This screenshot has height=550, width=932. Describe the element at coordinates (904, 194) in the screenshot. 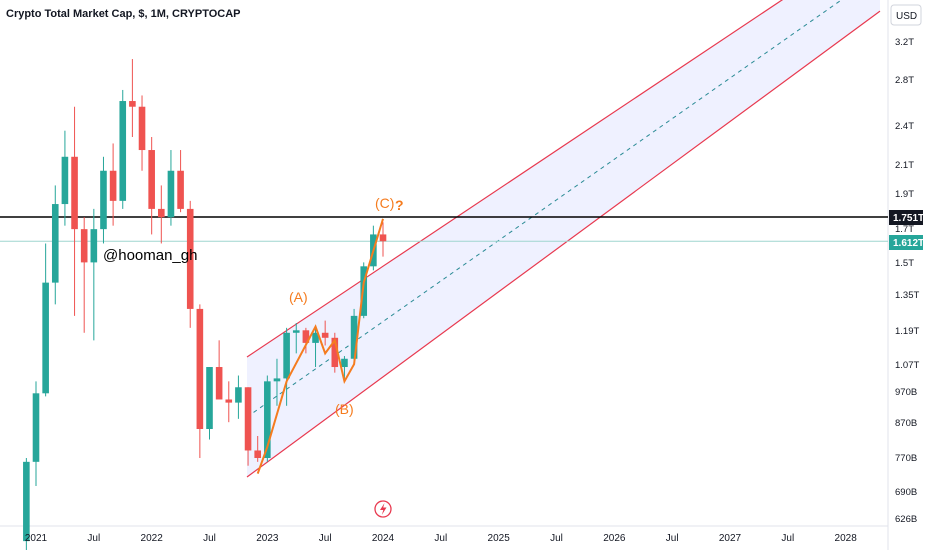

I see `y-tick-label: 1.9T` at that location.